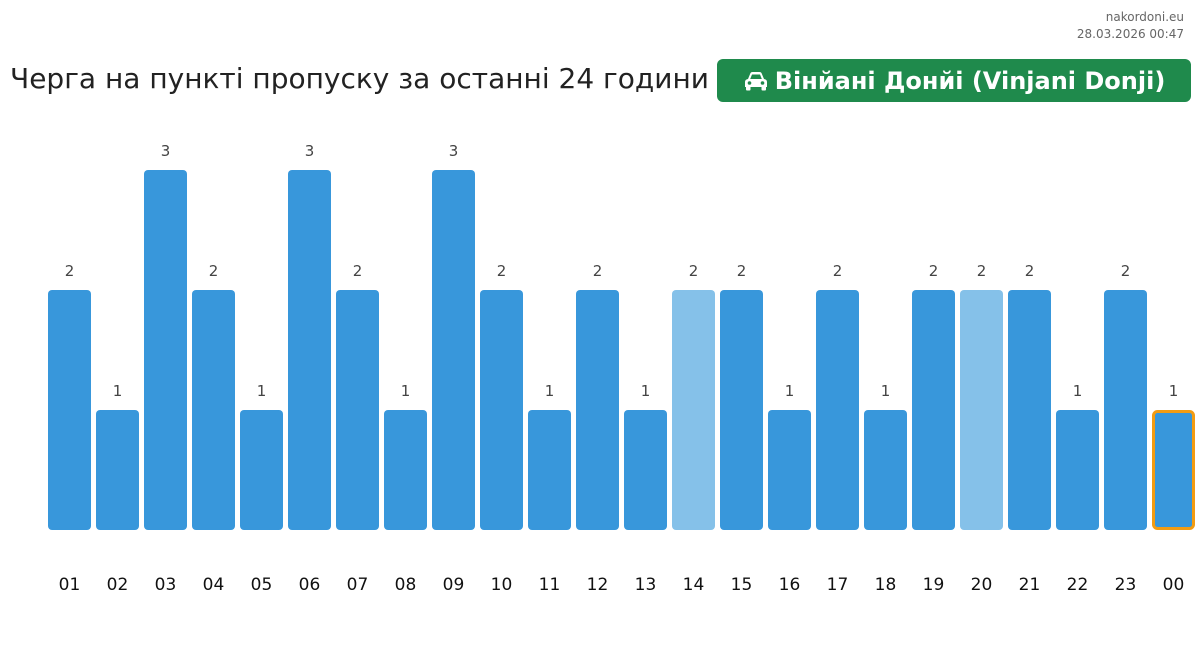  What do you see at coordinates (598, 271) in the screenshot?
I see `value-label-12: 2` at bounding box center [598, 271].